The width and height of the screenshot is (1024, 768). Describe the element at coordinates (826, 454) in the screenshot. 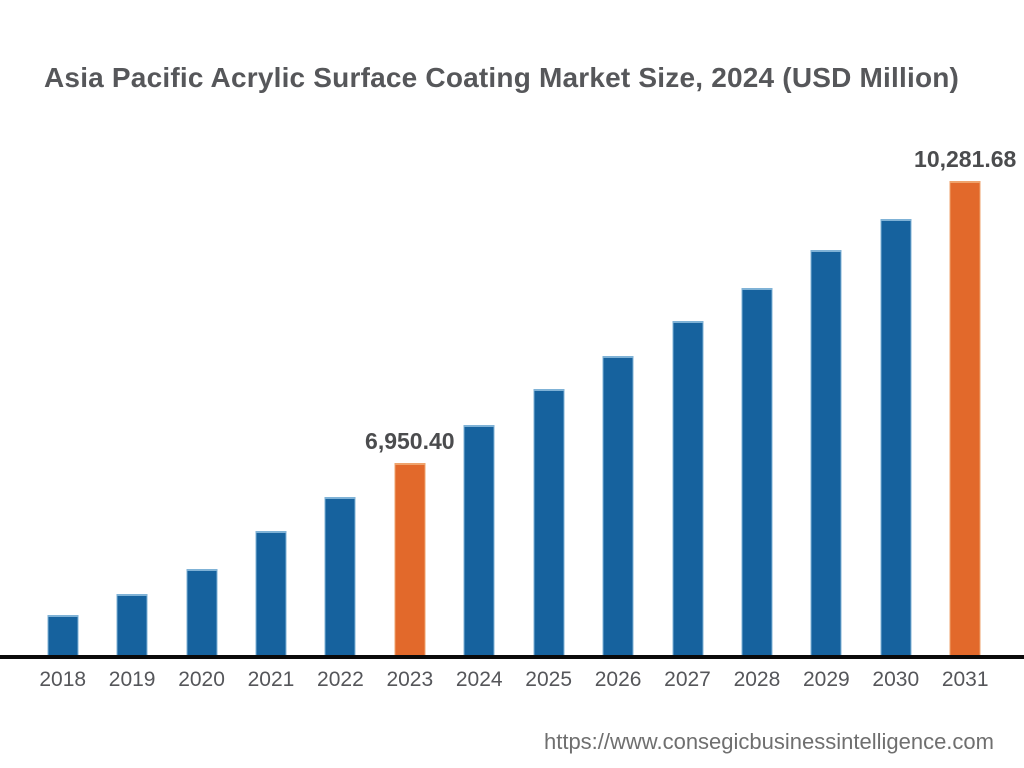

I see `bar-2029` at that location.